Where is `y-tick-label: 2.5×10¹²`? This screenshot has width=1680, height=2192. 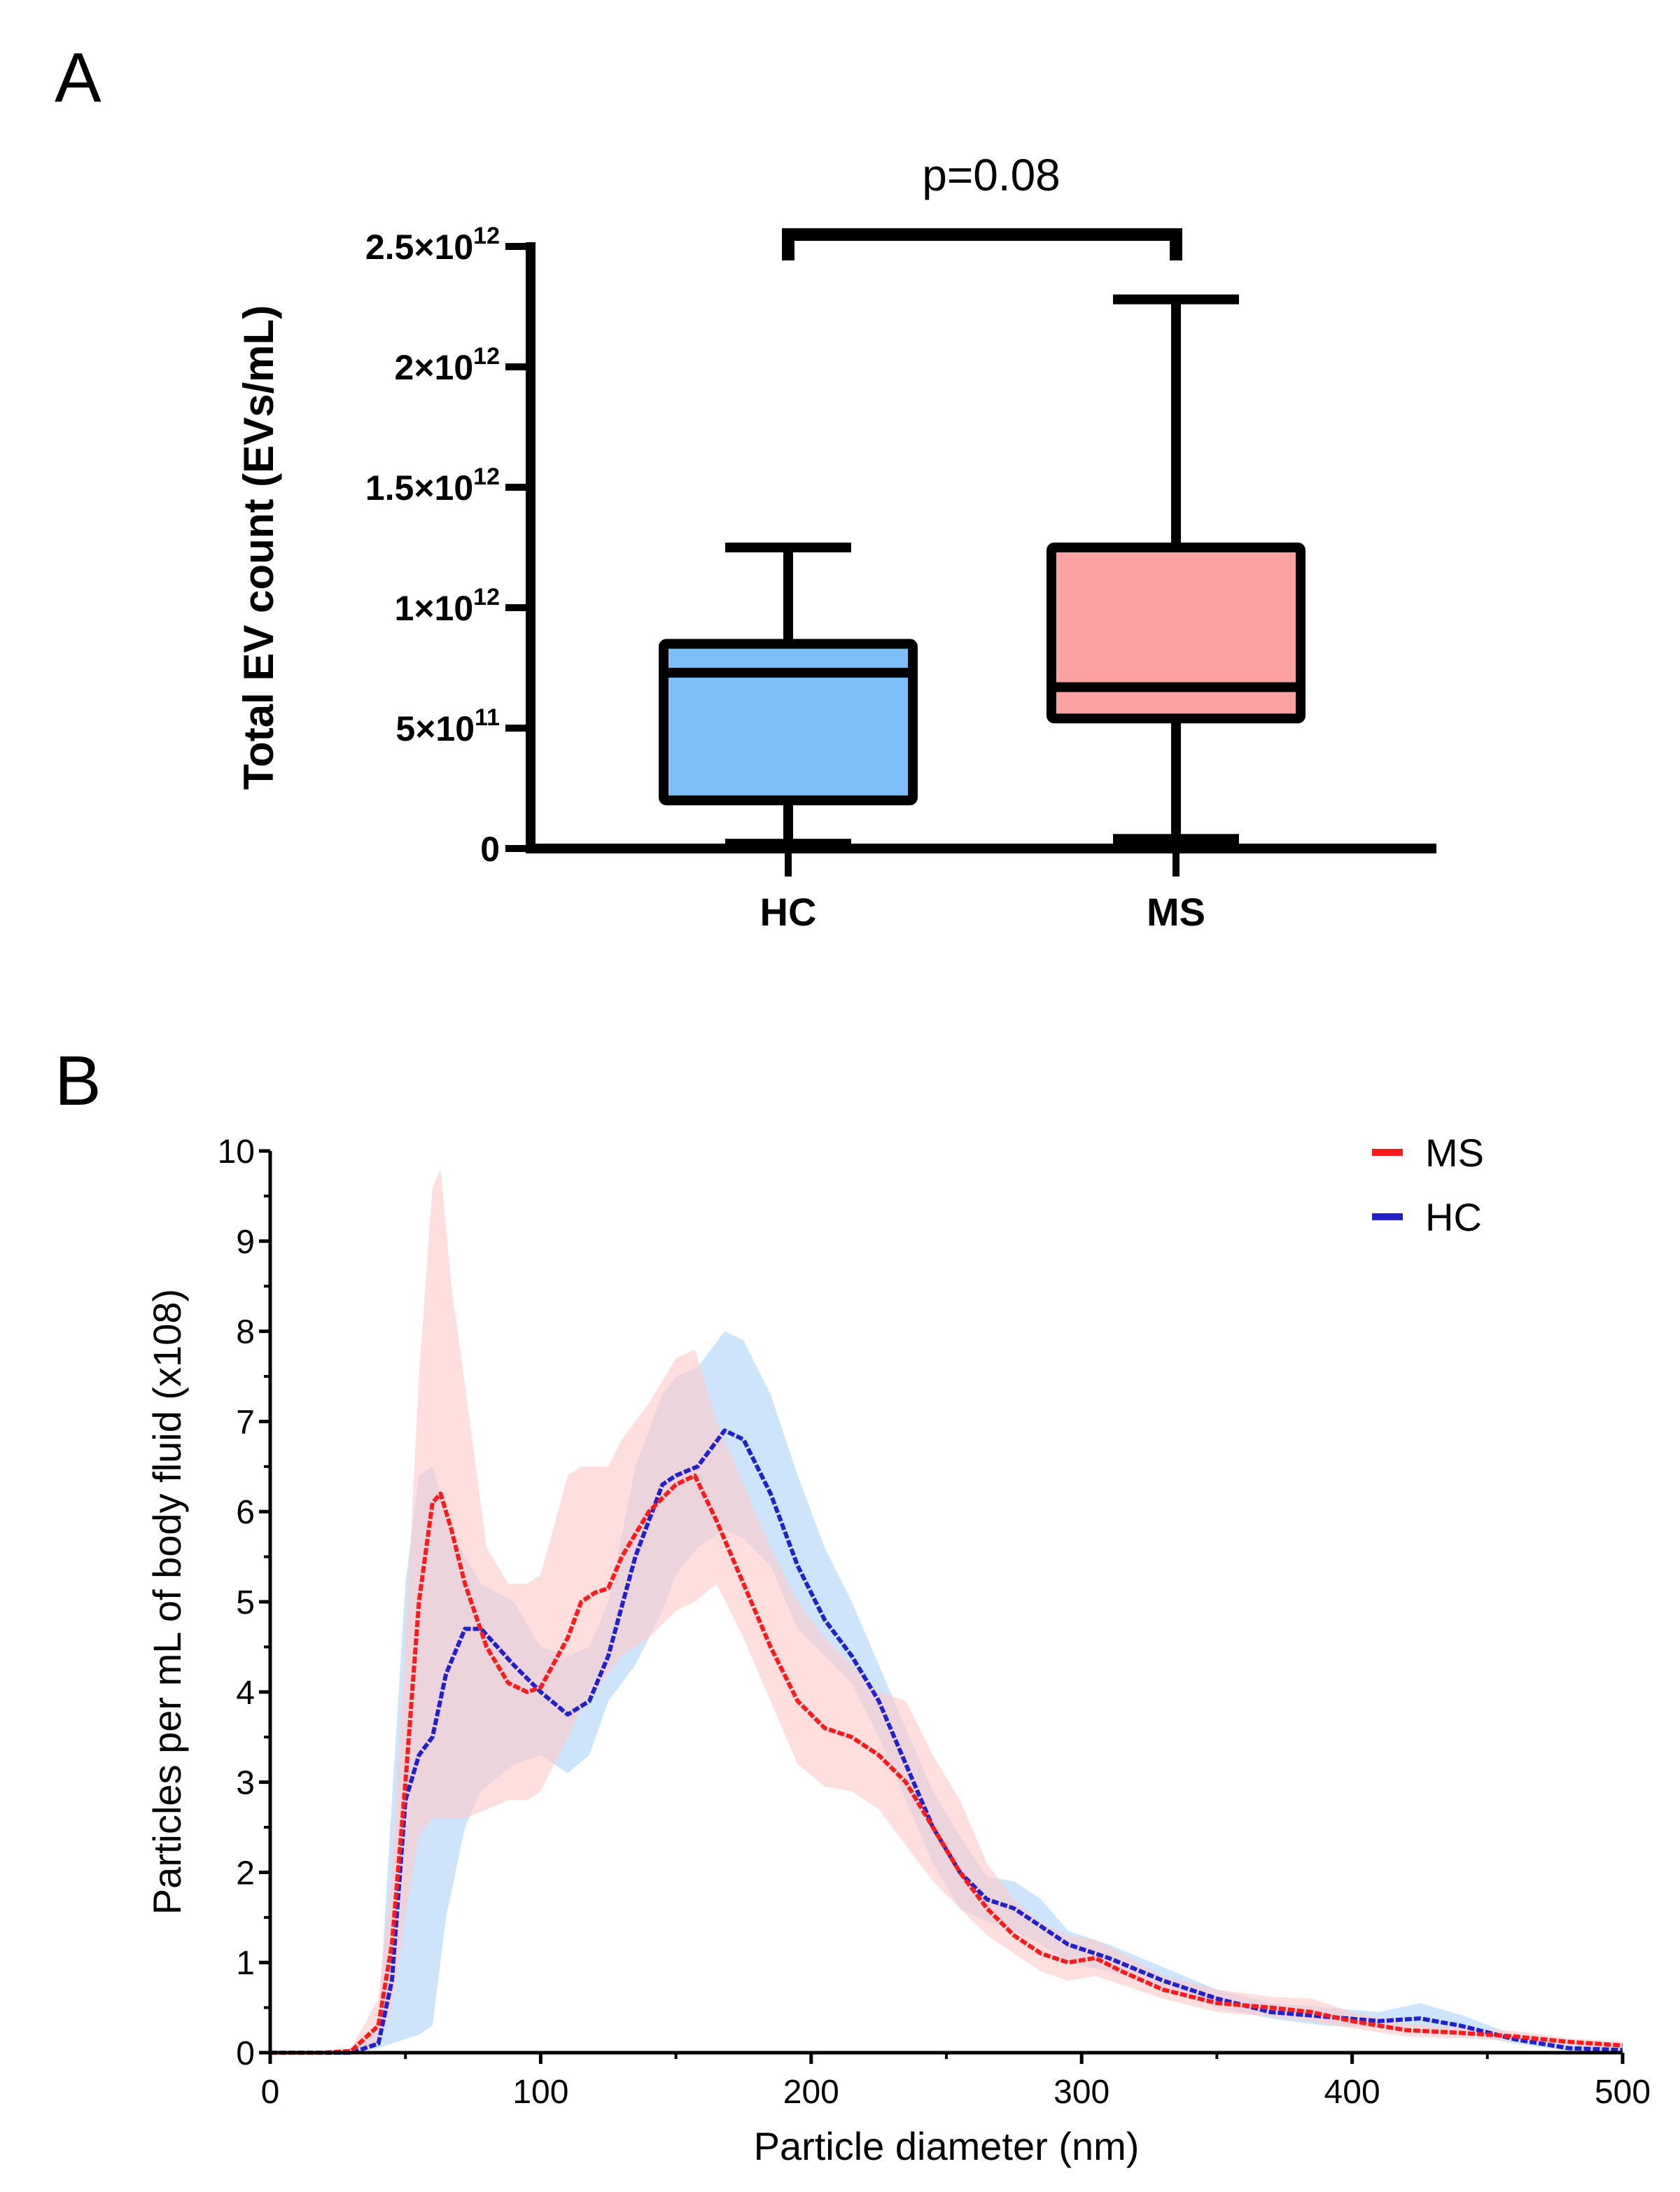
y-tick-label: 2.5×10¹² is located at coordinates (432, 245).